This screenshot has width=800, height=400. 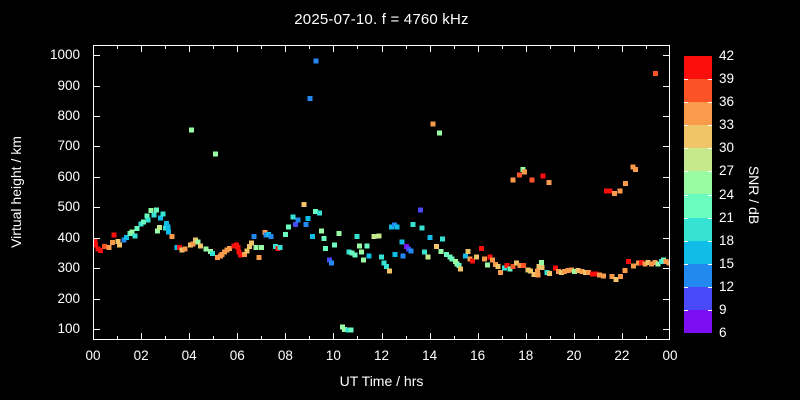 I want to click on colorbar-tick-label: 42, so click(x=727, y=55).